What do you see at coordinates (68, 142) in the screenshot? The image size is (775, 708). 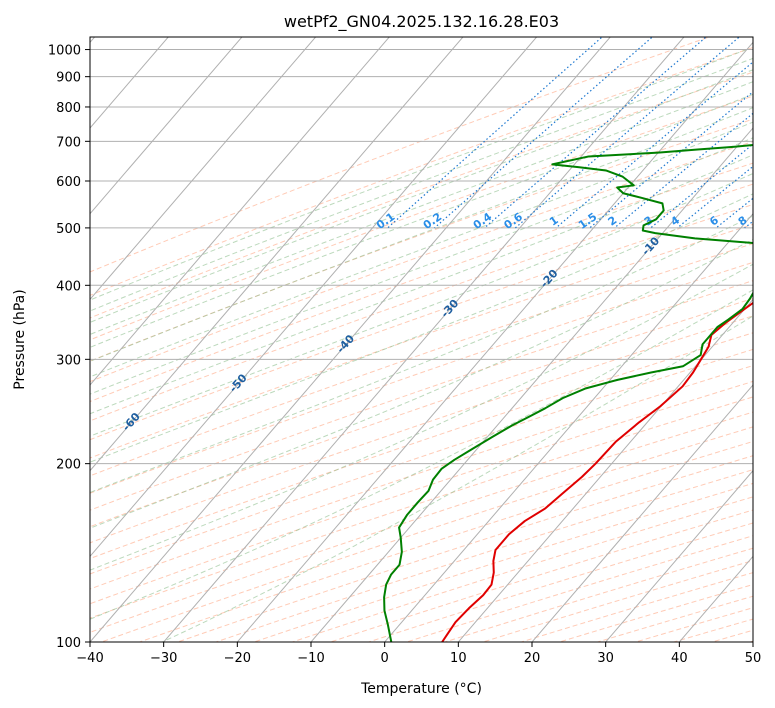 I see `y-tick-label: 700` at bounding box center [68, 142].